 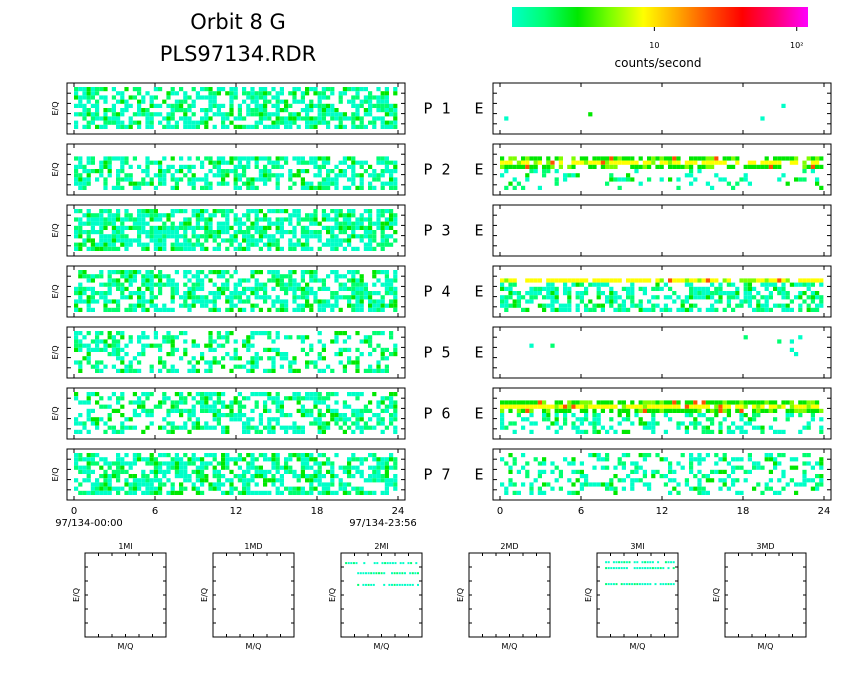 What do you see at coordinates (453, 292) in the screenshot?
I see `row-labels: P 1 E P 2 E P 3 E P 4 E P 5 E P 6 E P 7 E` at bounding box center [453, 292].